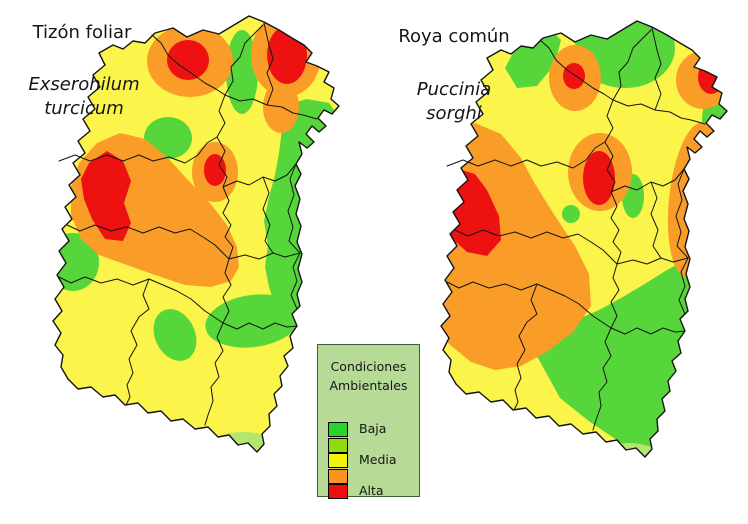 Image resolution: width=748 pixels, height=524 pixels. I want to click on legend-item-alta: Alta, so click(368, 491).